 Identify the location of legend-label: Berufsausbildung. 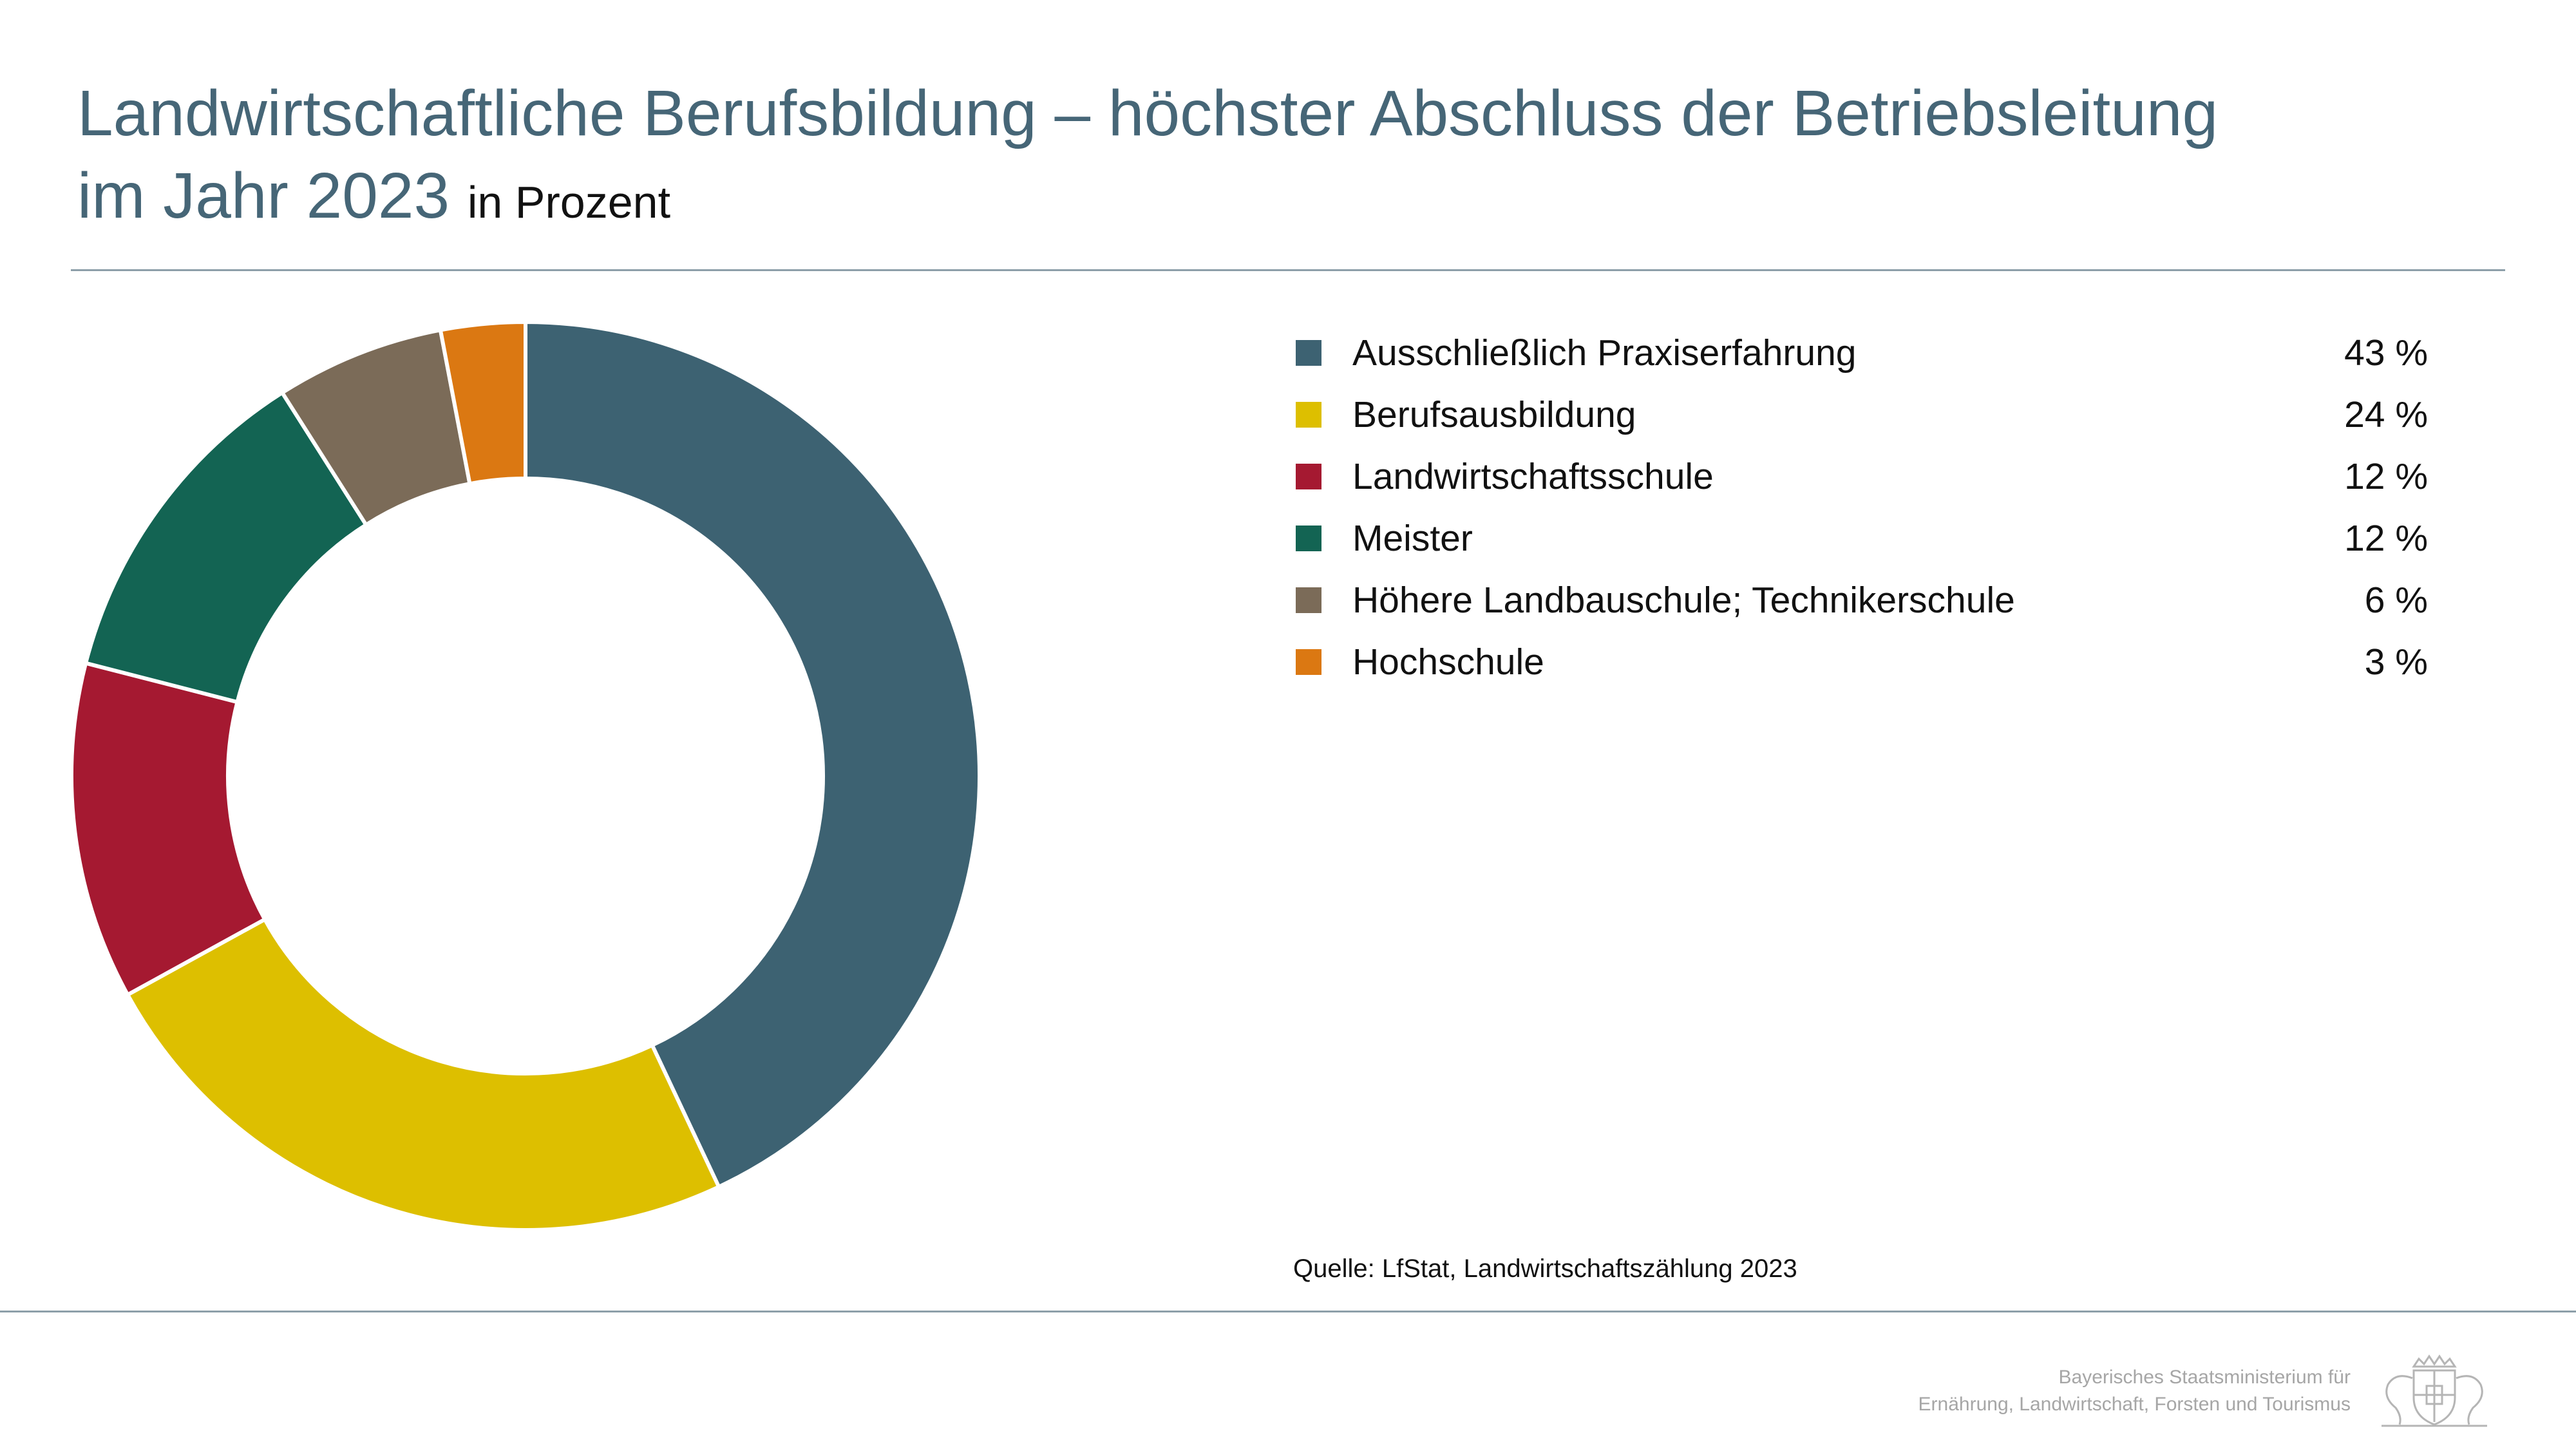
(1494, 415).